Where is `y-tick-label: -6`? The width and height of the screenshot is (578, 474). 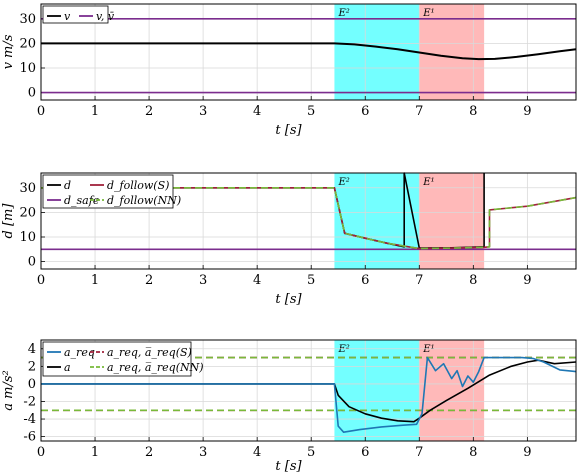
y-tick-label: -6 is located at coordinates (29, 437).